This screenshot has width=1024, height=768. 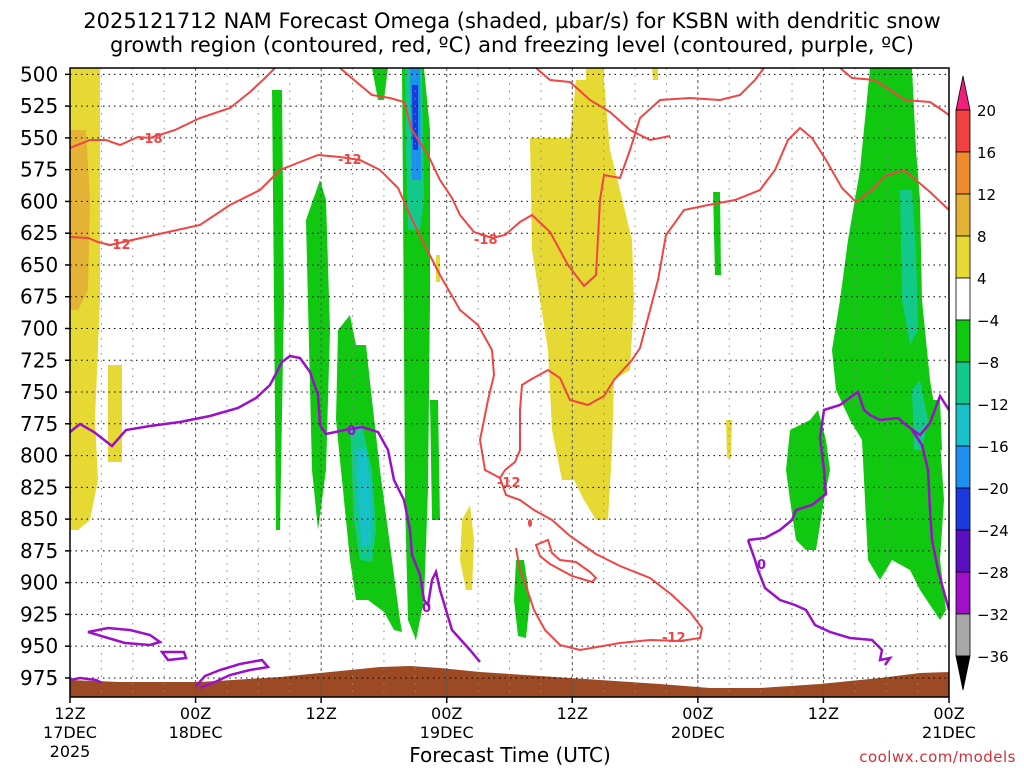 What do you see at coordinates (39, 583) in the screenshot?
I see `y-tick-label: 900` at bounding box center [39, 583].